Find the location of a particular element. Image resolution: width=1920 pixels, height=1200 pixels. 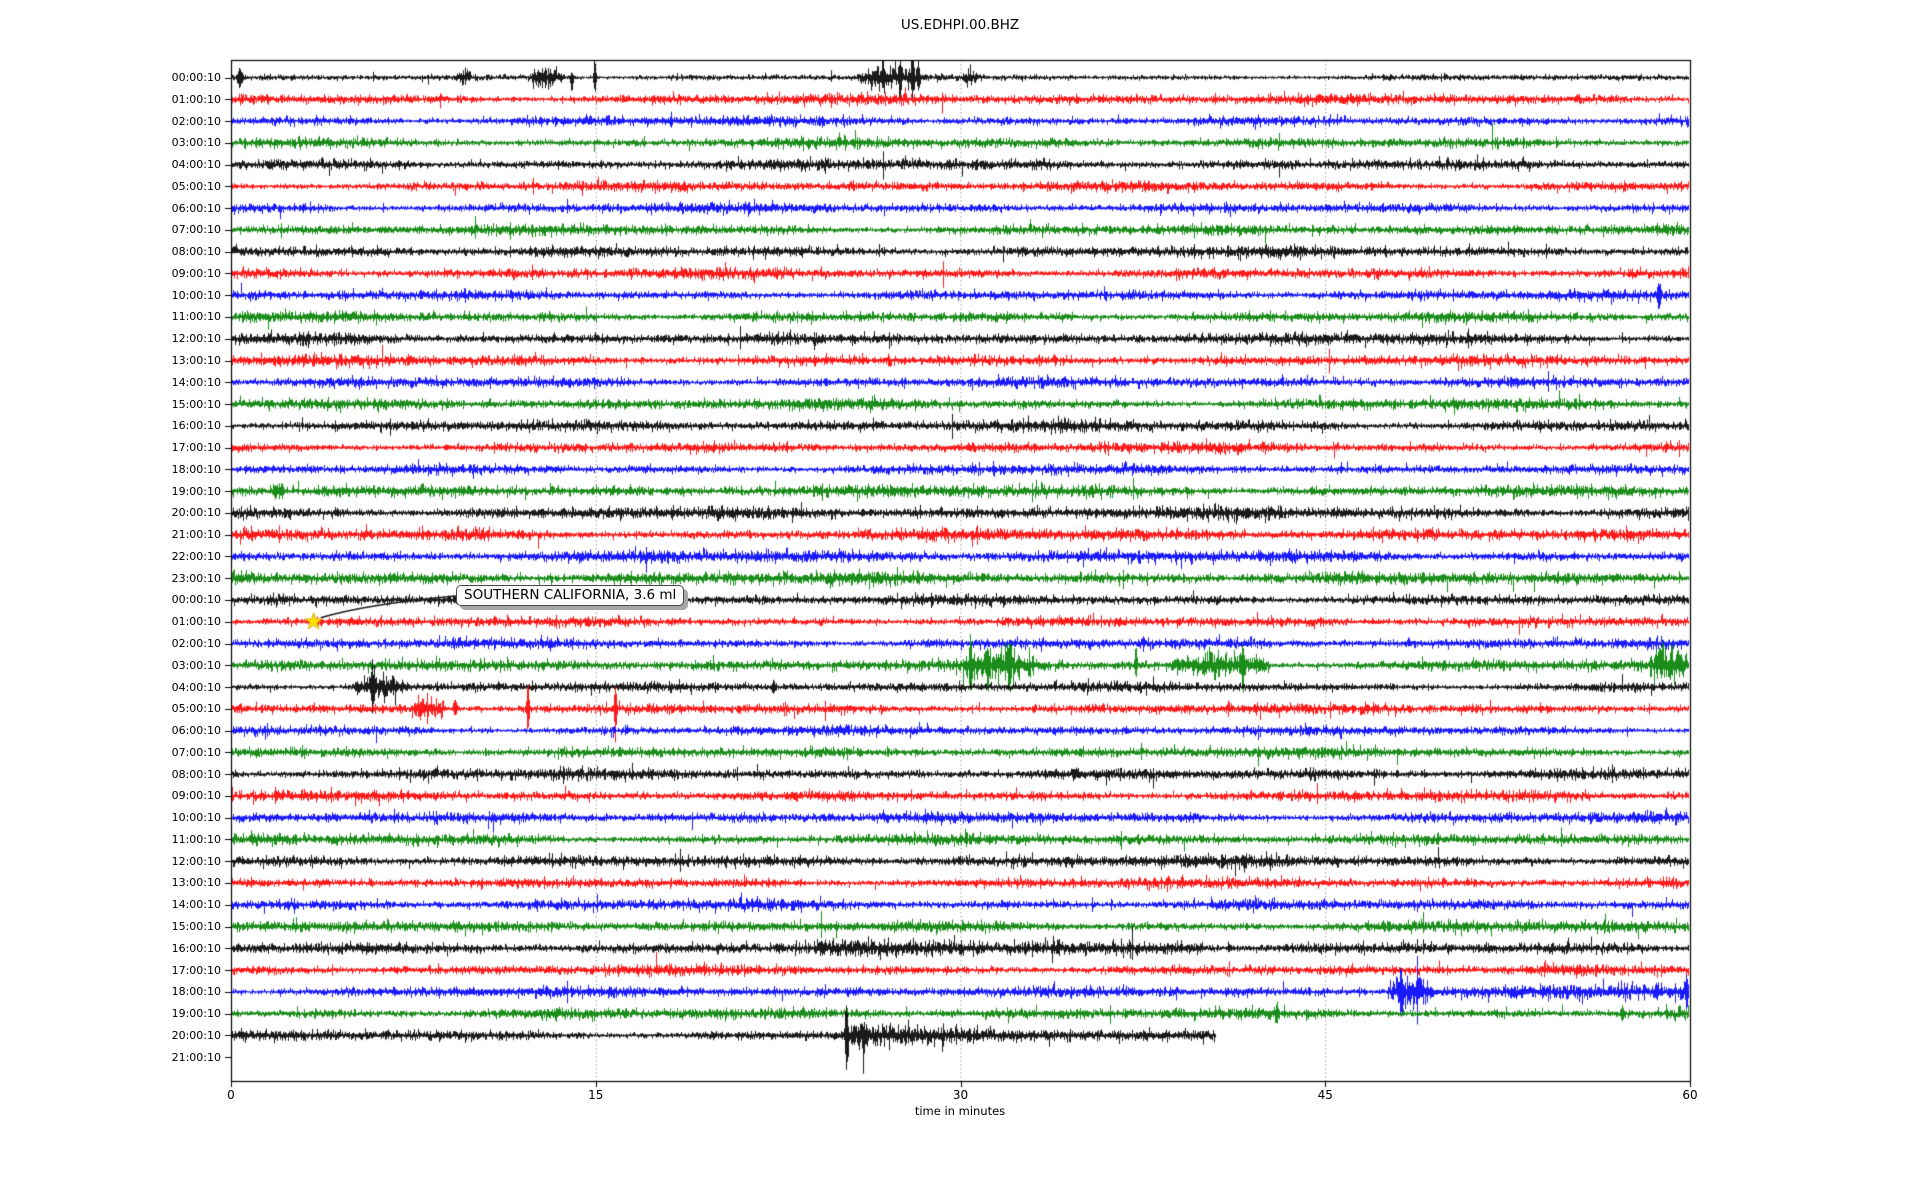

row-label-31: 07:00:10 is located at coordinates (196, 752).